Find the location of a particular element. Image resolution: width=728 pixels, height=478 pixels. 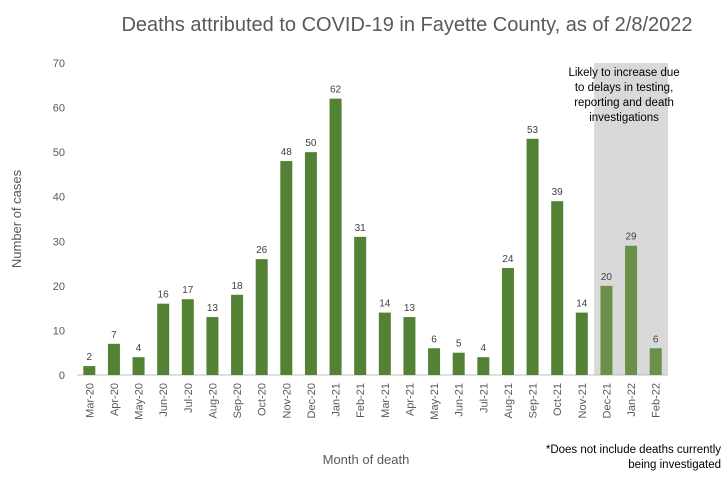

y-tick-label: 70 is located at coordinates (59, 64).